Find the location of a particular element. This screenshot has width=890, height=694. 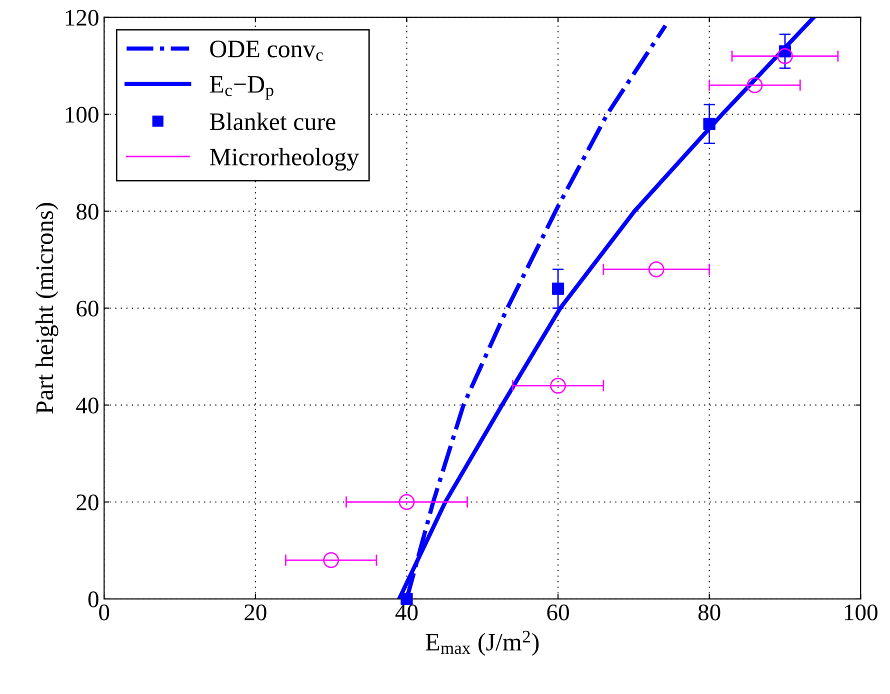

x-tick-label: 40 is located at coordinates (406, 612).